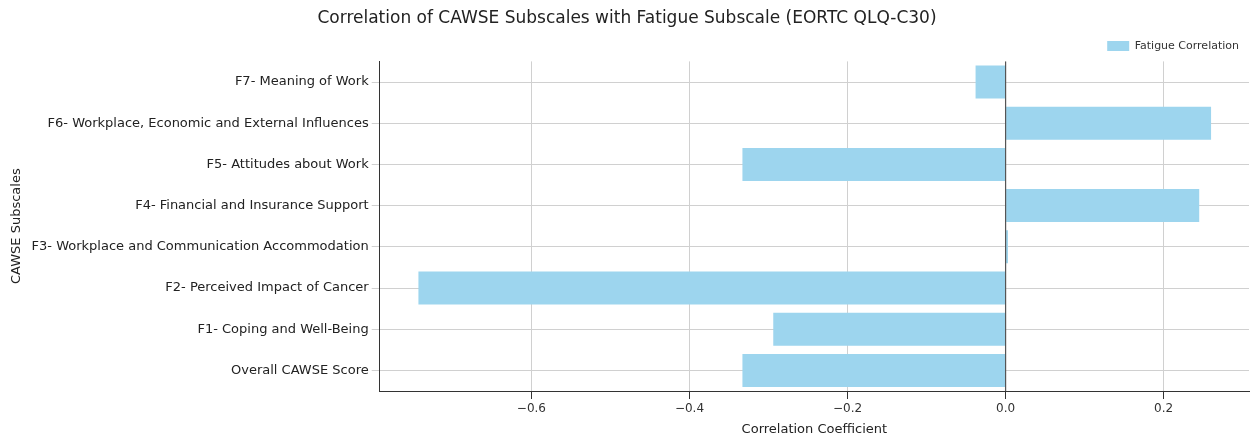 This screenshot has width=1251, height=441. What do you see at coordinates (627, 16) in the screenshot?
I see `chart-title: Correlation of CAWSE Subscales with Fatigue Subscale (EORTC QLQ-C30)` at bounding box center [627, 16].